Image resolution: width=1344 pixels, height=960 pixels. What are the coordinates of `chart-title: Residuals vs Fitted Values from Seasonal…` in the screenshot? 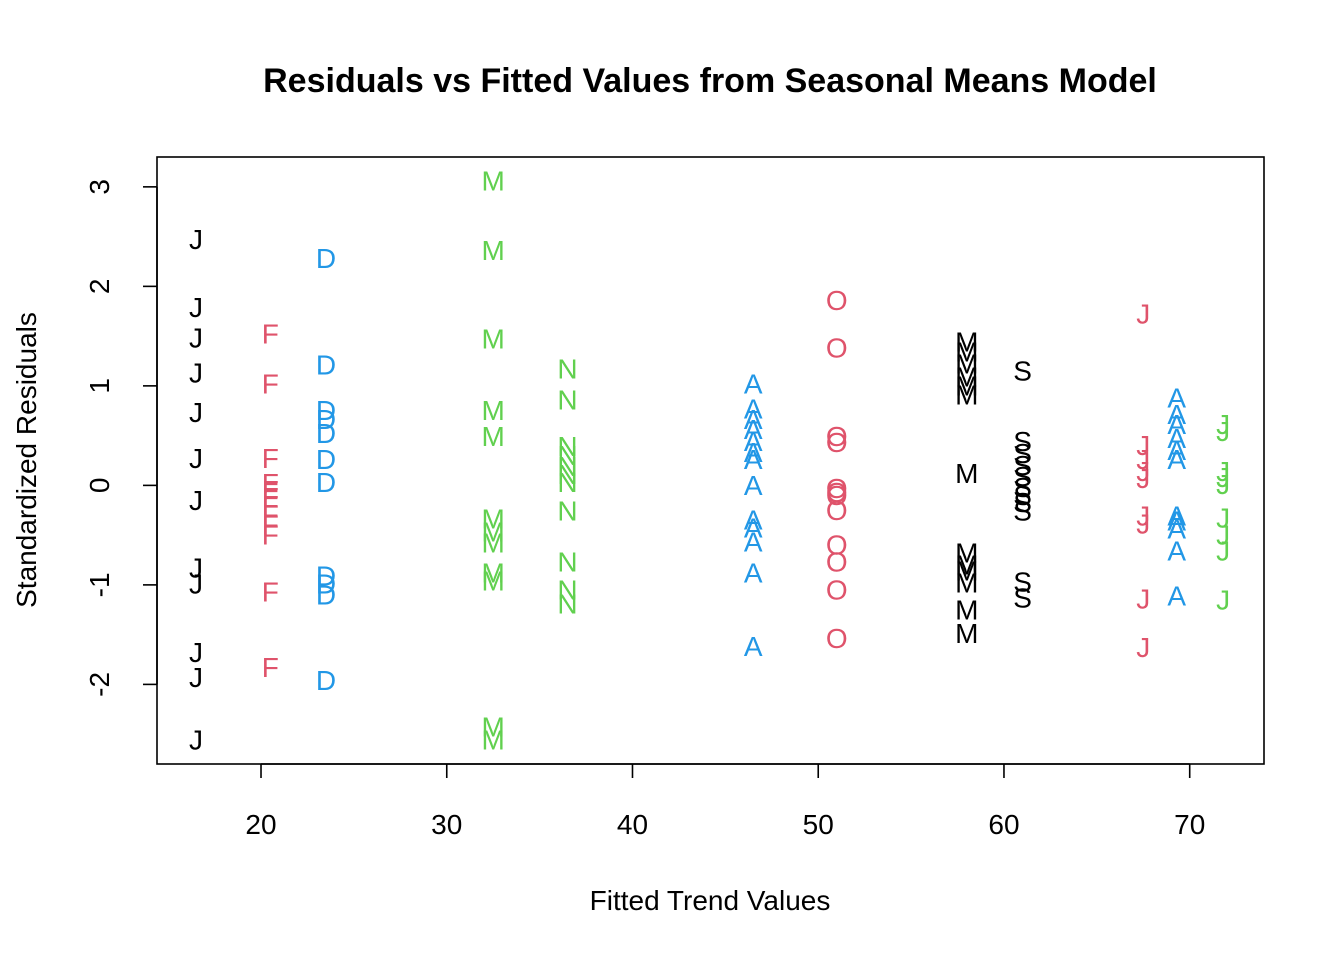 It's located at (710, 81).